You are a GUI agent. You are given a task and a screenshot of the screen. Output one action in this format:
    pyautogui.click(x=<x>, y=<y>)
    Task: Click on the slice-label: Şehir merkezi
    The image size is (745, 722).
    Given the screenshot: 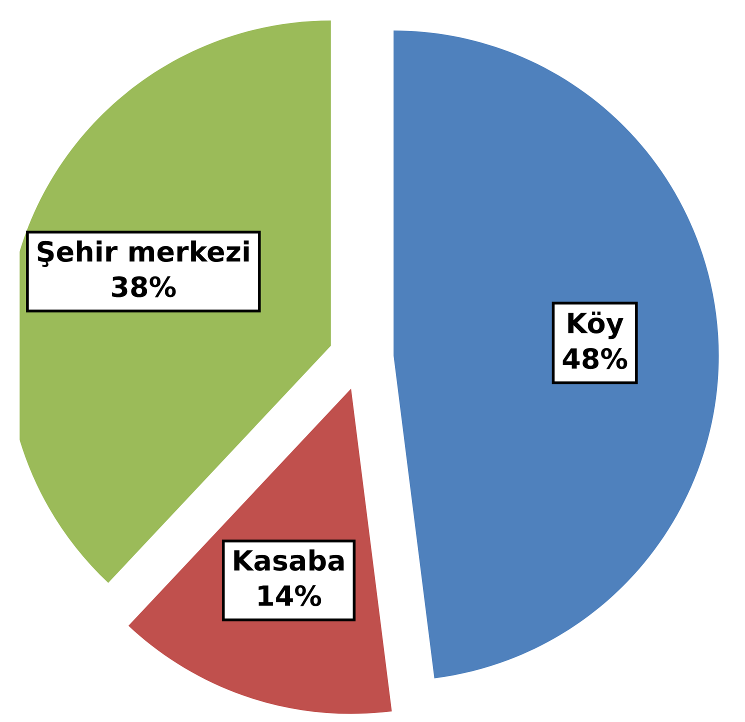 What is the action you would take?
    pyautogui.click(x=143, y=253)
    